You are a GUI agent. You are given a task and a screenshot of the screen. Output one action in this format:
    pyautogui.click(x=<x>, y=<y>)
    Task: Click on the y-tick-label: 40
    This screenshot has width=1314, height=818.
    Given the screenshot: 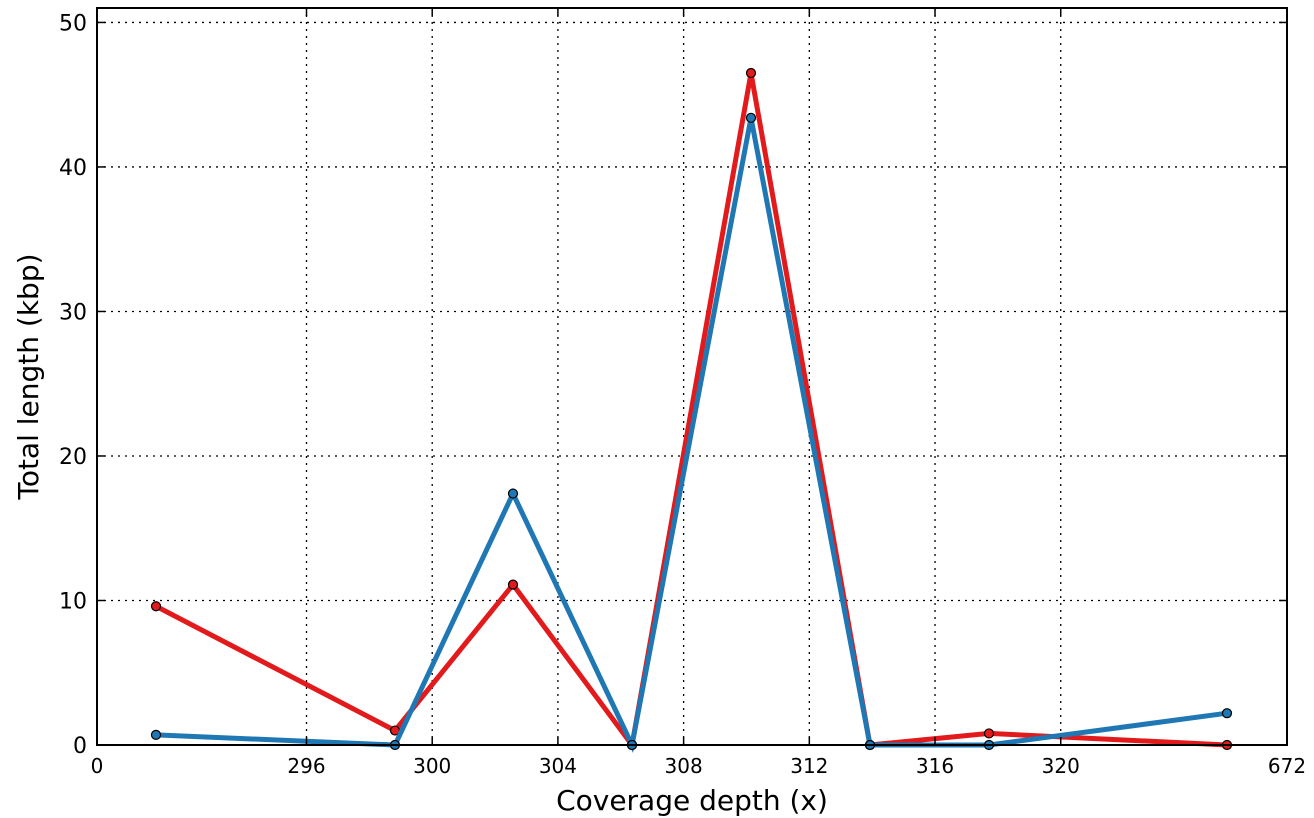 What is the action you would take?
    pyautogui.click(x=73, y=168)
    